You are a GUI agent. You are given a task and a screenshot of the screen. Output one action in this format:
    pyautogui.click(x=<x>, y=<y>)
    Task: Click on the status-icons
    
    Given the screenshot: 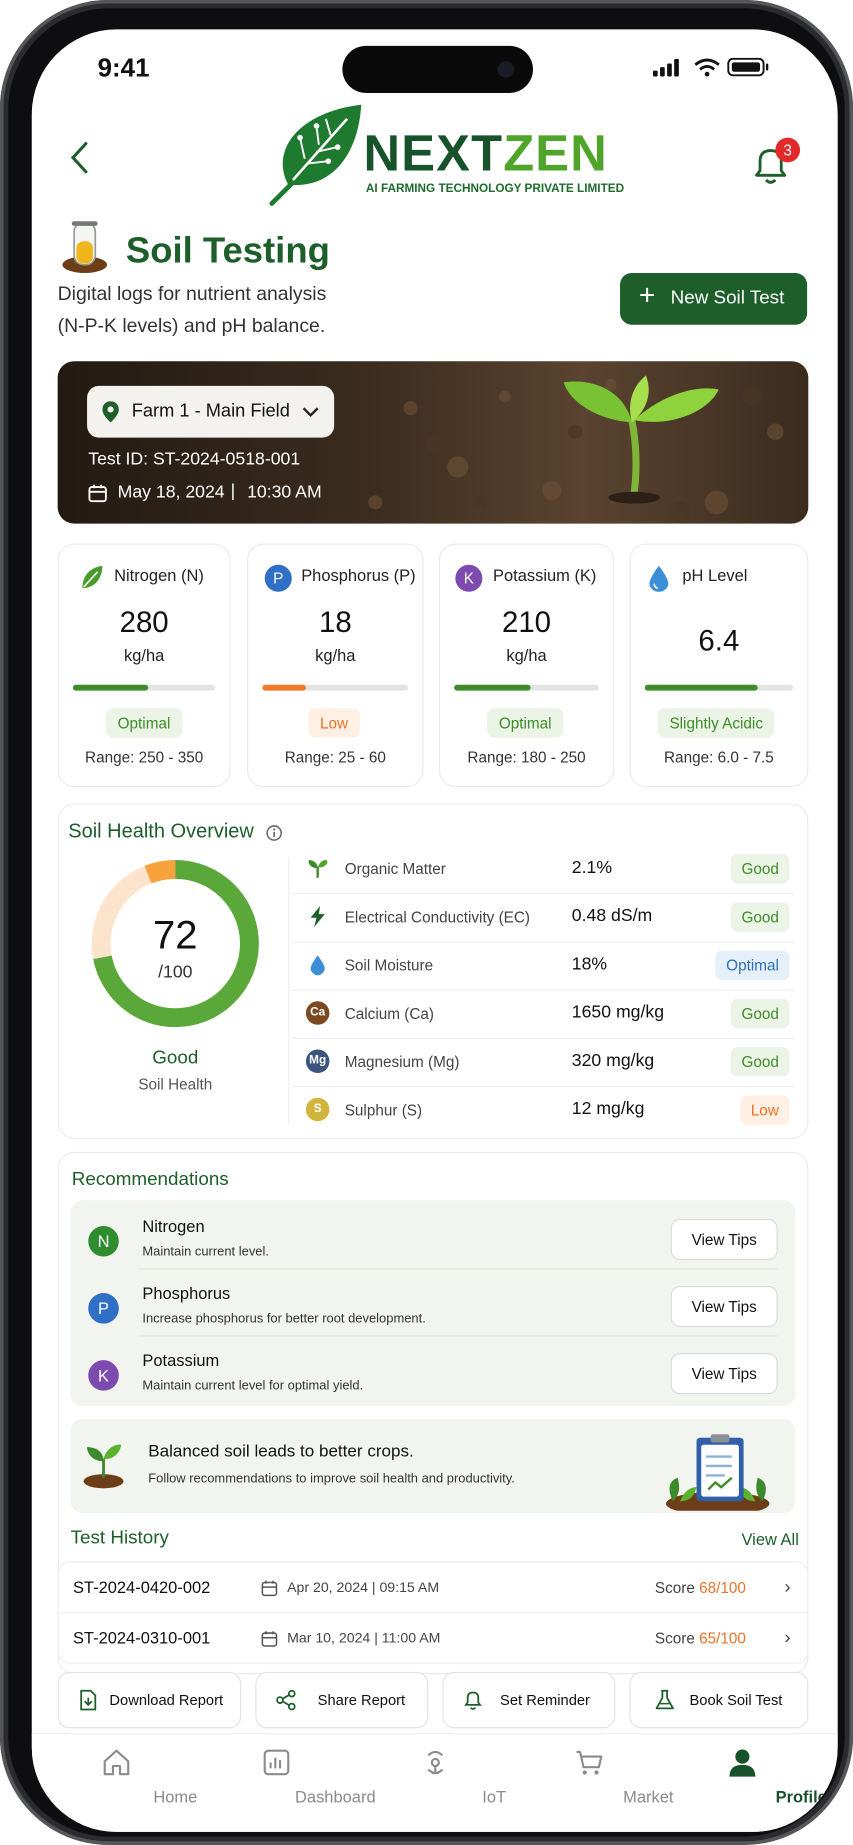 What is the action you would take?
    pyautogui.click(x=718, y=67)
    